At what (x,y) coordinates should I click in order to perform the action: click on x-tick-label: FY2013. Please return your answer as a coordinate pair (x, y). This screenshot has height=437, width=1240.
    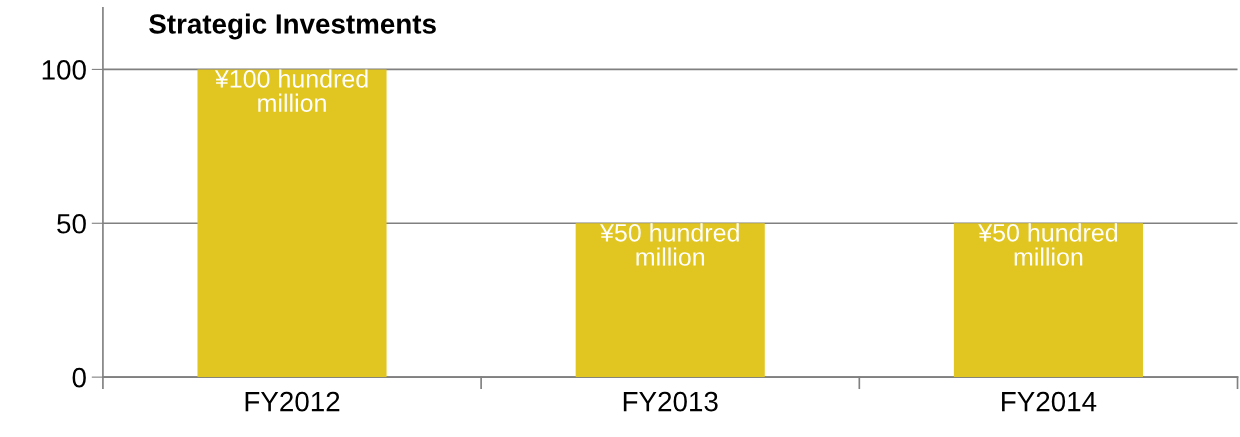
    Looking at the image, I should click on (670, 401).